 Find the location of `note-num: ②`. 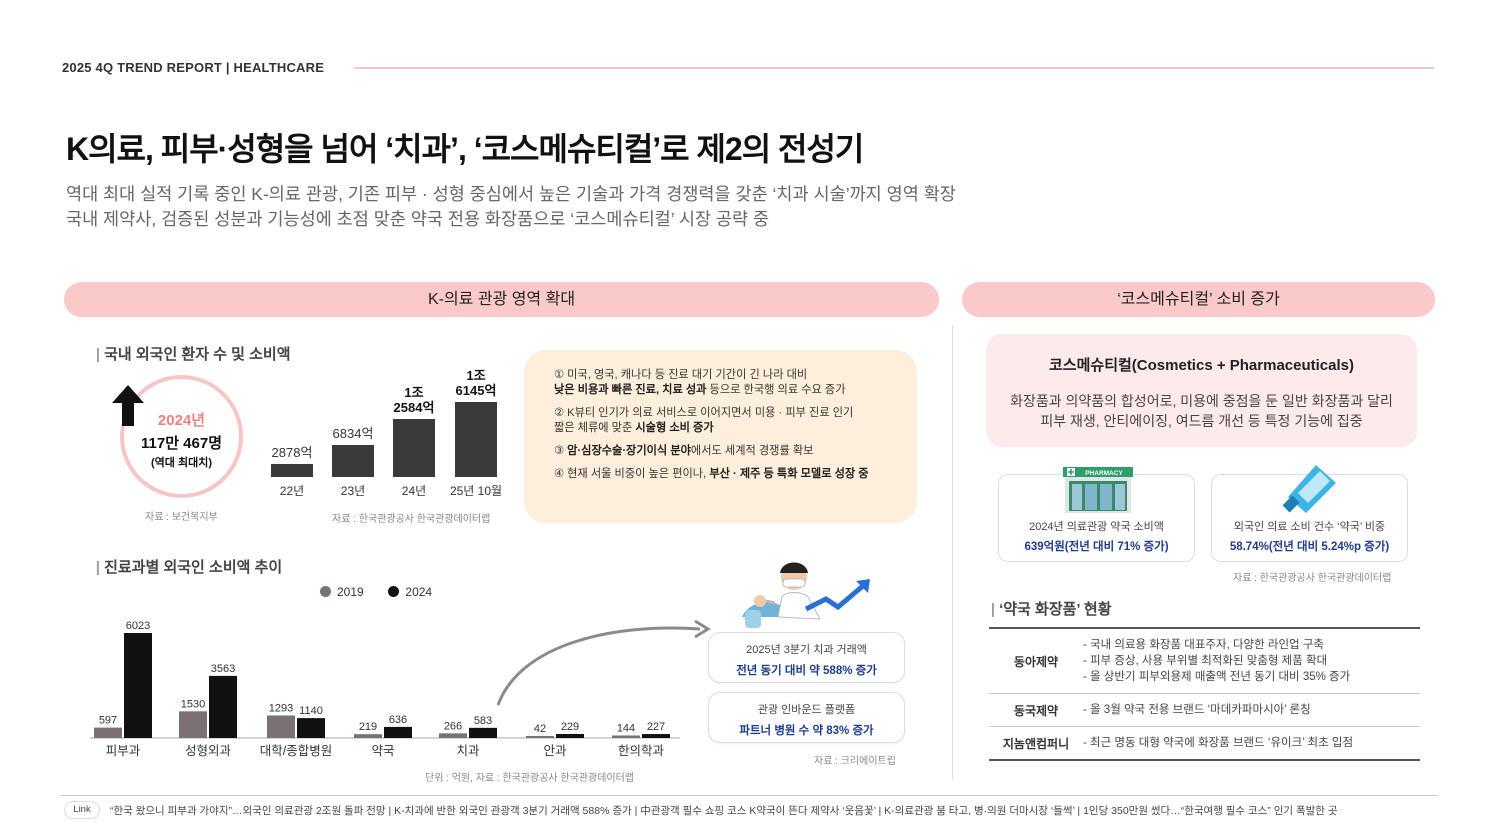

note-num: ② is located at coordinates (559, 413).